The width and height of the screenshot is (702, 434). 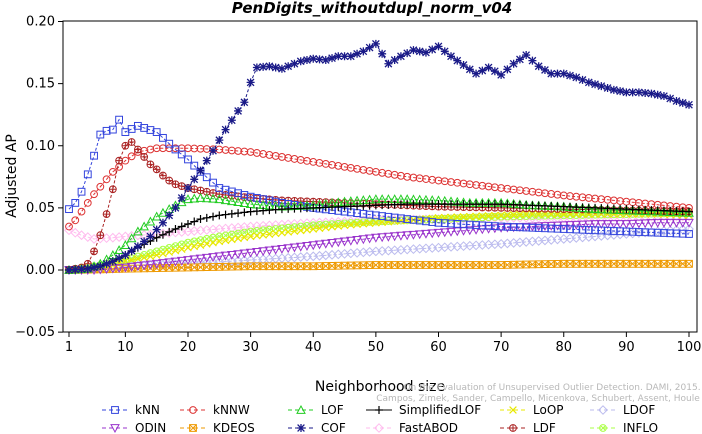 What do you see at coordinates (217, 427) in the screenshot?
I see `legend-item-kdeos: KDEOS` at bounding box center [217, 427].